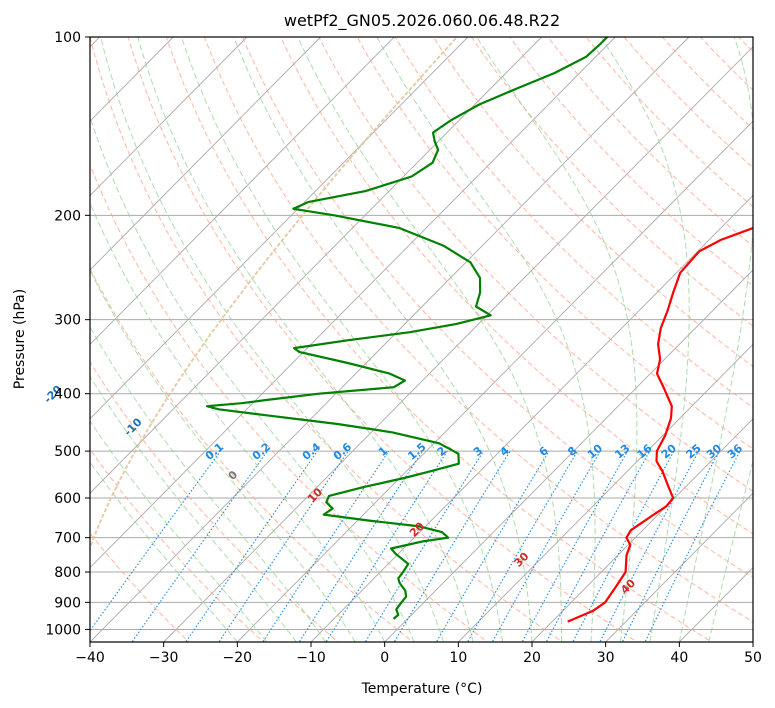 The height and width of the screenshot is (708, 775). Describe the element at coordinates (67, 499) in the screenshot. I see `y-tick-label: 600` at that location.